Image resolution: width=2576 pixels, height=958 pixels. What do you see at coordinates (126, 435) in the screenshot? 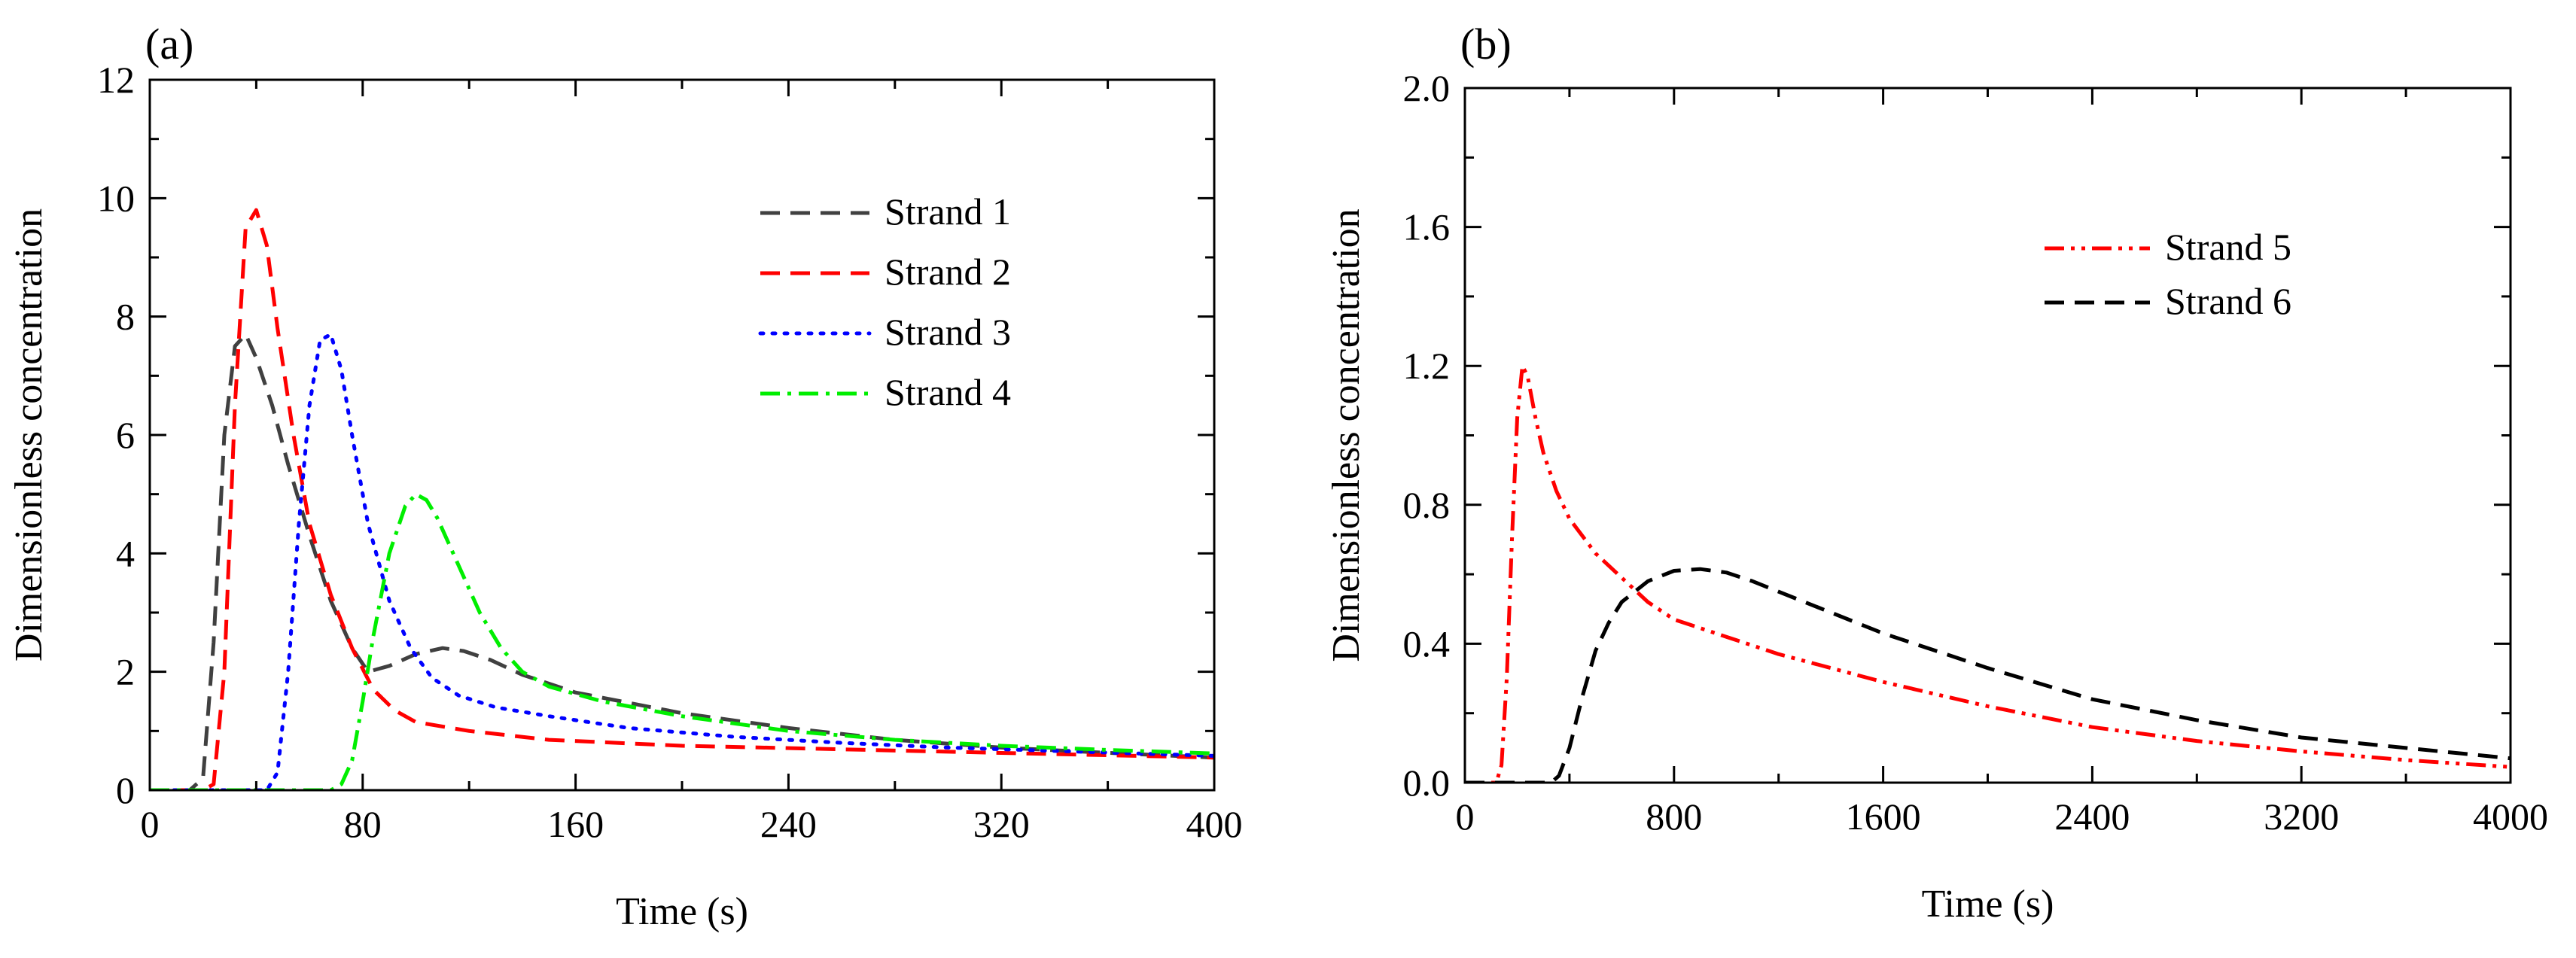
I see `panel-a-y-tick-label: 6` at bounding box center [126, 435].